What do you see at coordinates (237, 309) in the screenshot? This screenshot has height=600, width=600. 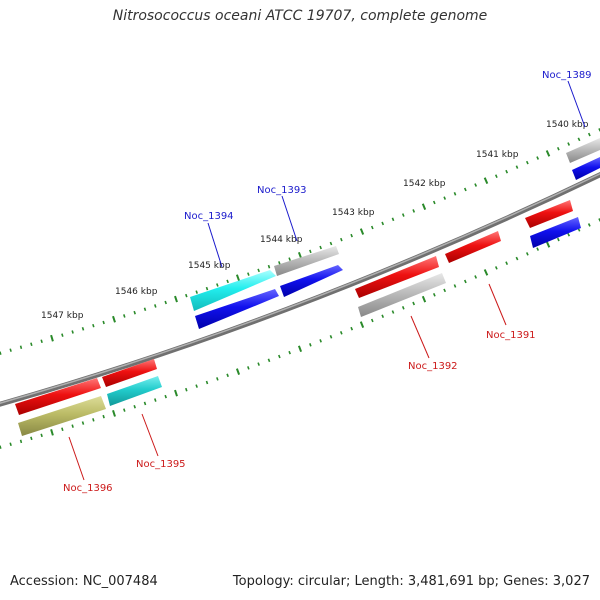 I see `gene-noc-1394b` at bounding box center [237, 309].